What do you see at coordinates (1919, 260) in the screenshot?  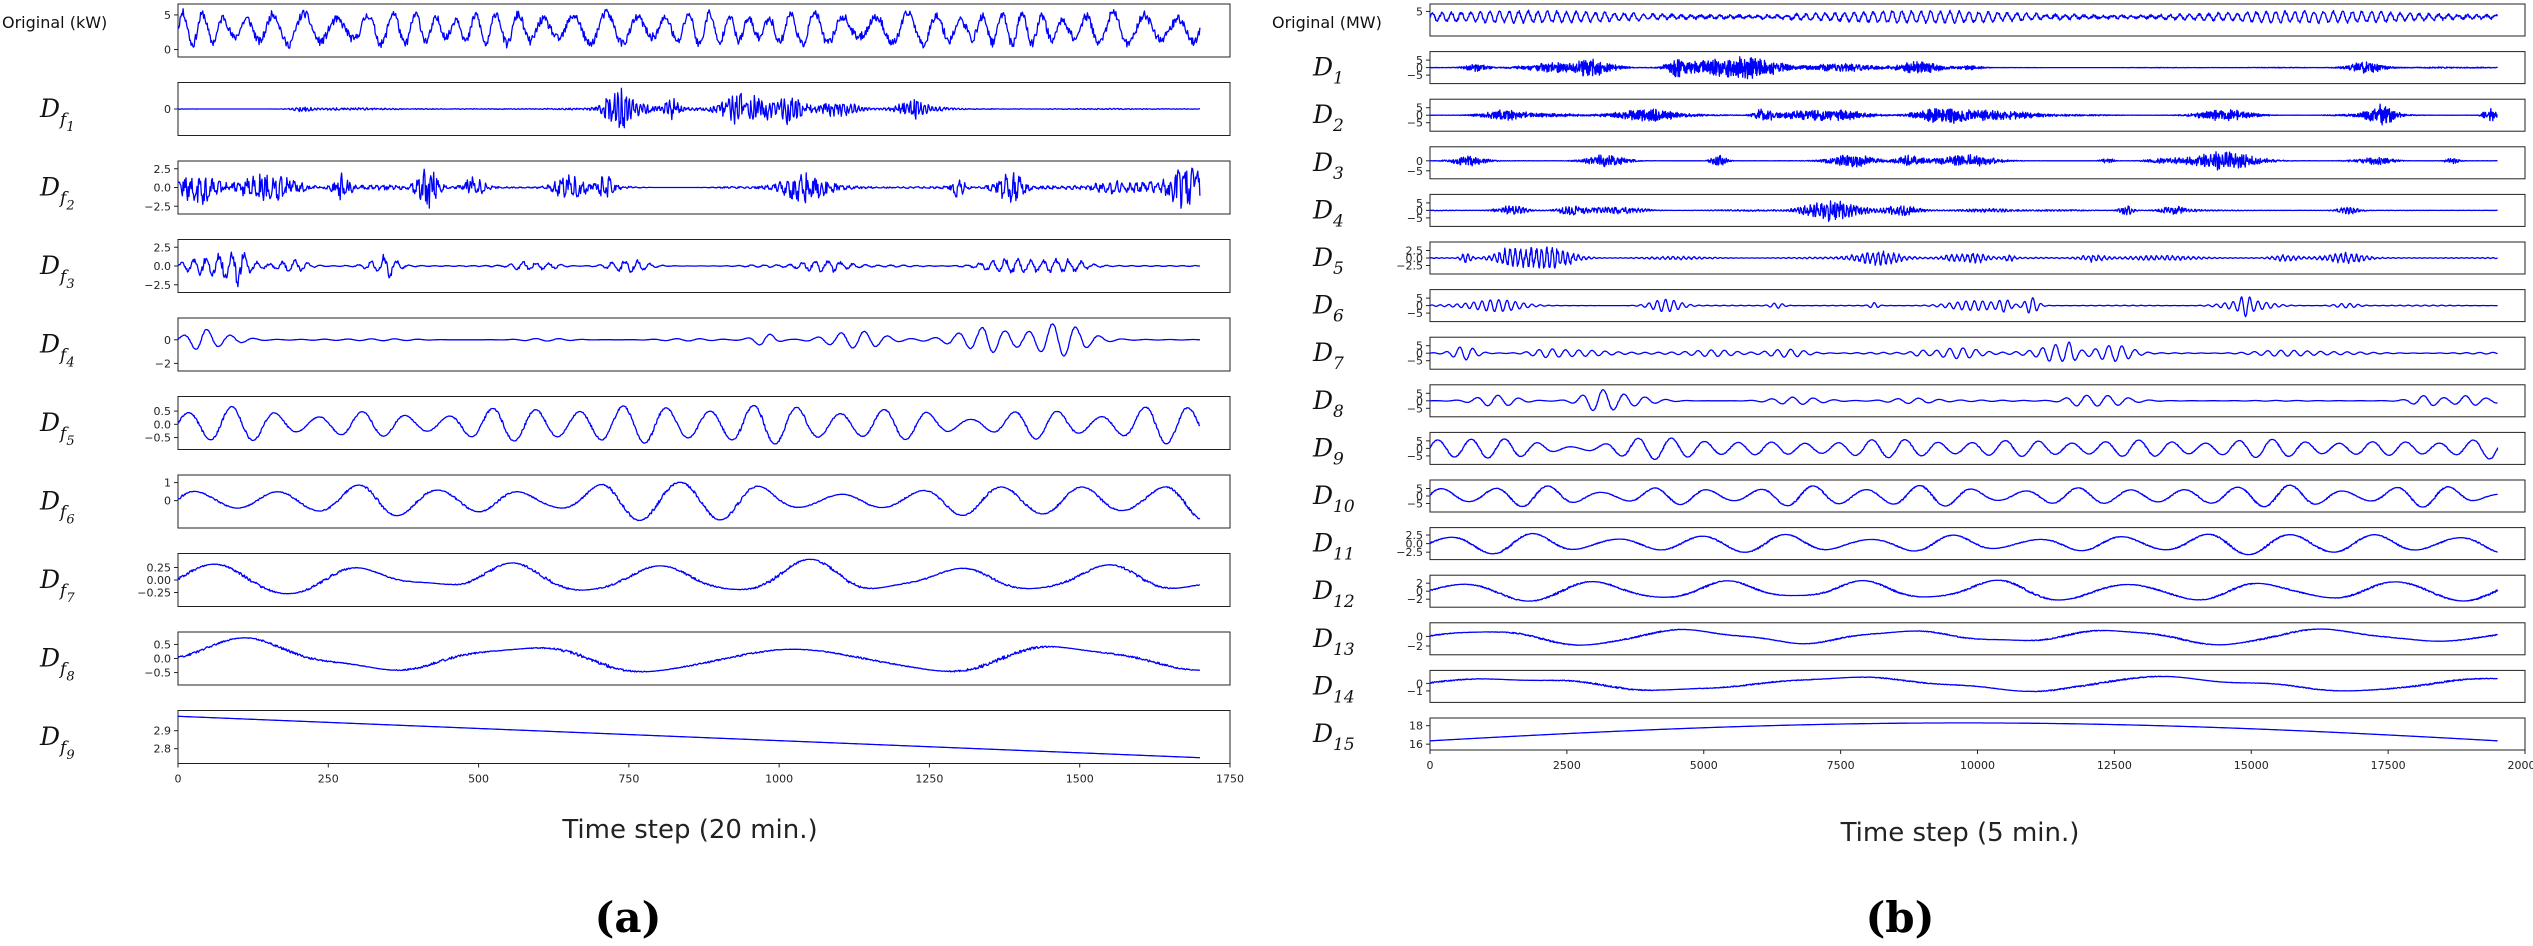 I see `subplot-component-5: 2.50.0−2.5 D5` at bounding box center [1919, 260].